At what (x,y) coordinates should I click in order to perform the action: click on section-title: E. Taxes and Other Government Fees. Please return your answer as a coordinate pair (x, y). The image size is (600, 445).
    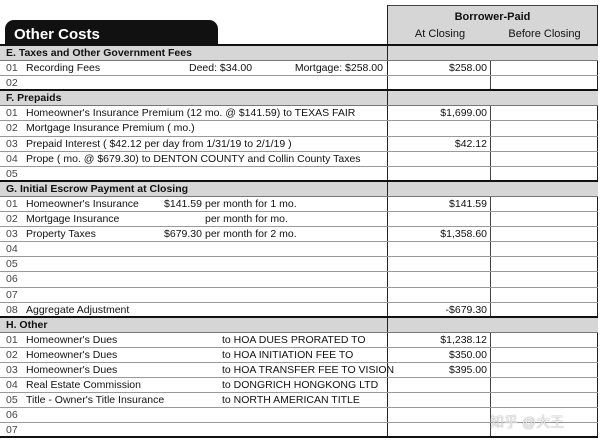
    Looking at the image, I should click on (99, 53).